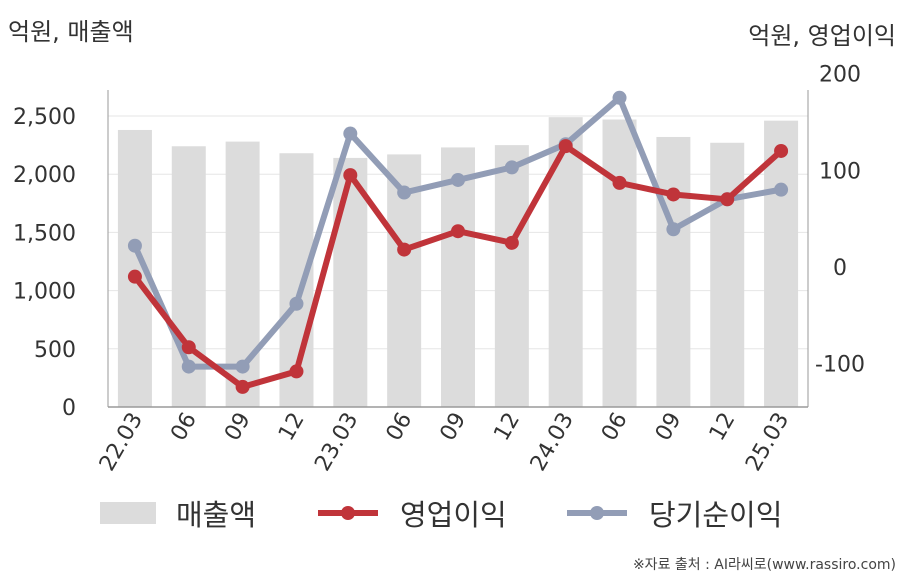 The width and height of the screenshot is (908, 580). What do you see at coordinates (128, 513) in the screenshot?
I see `legend-swatch-revenue` at bounding box center [128, 513].